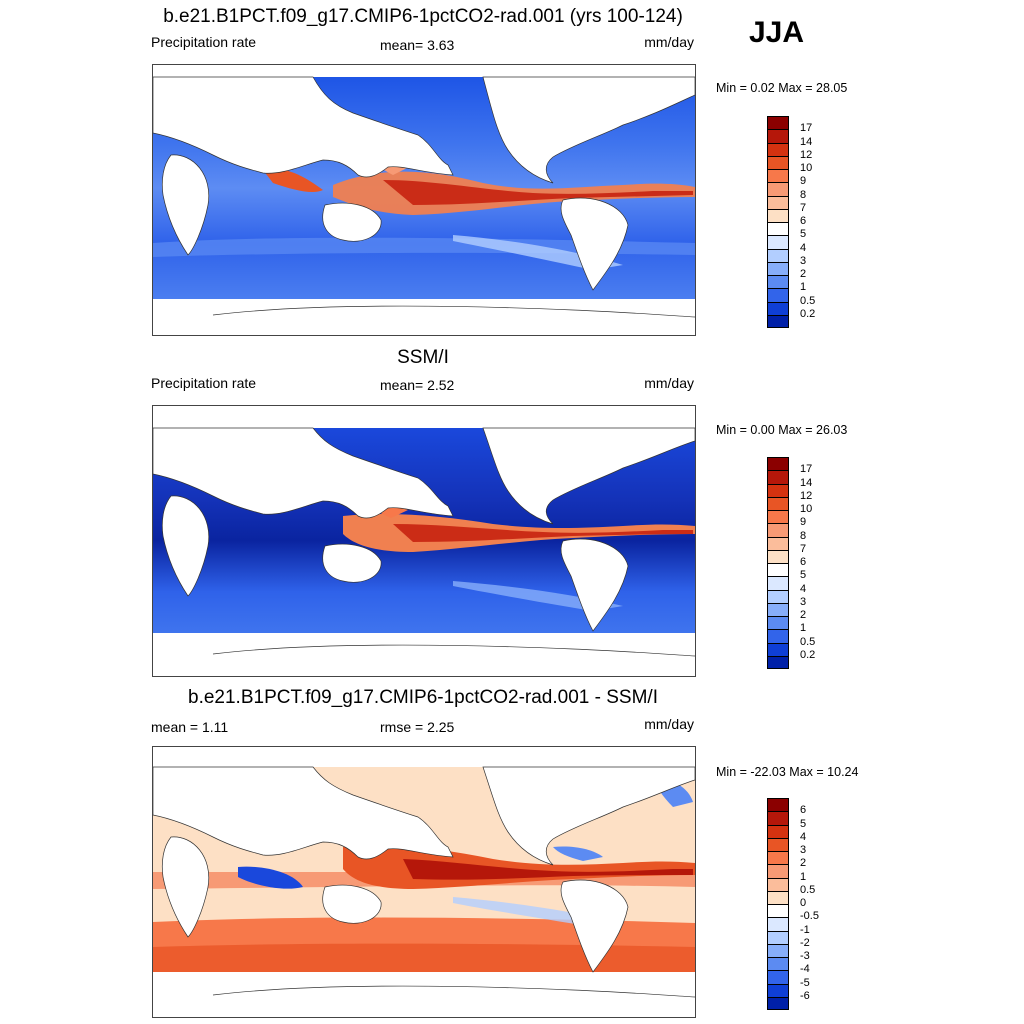  Describe the element at coordinates (204, 383) in the screenshot. I see `panel-2-left-label: Precipitation rate` at that location.